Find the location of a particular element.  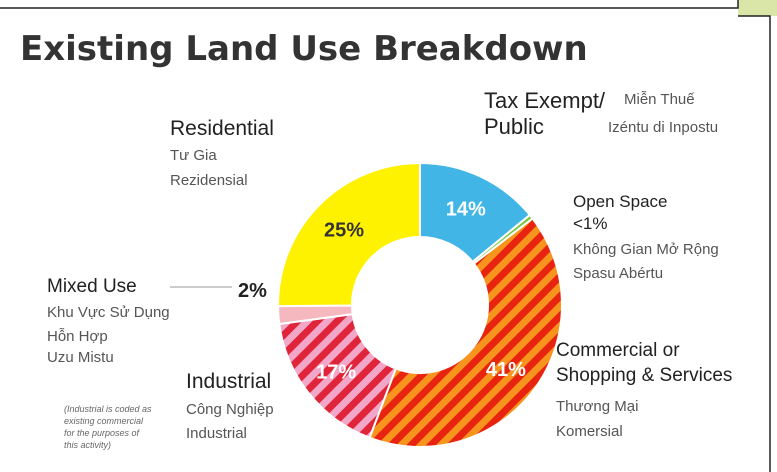

frame-top is located at coordinates (369, 4).